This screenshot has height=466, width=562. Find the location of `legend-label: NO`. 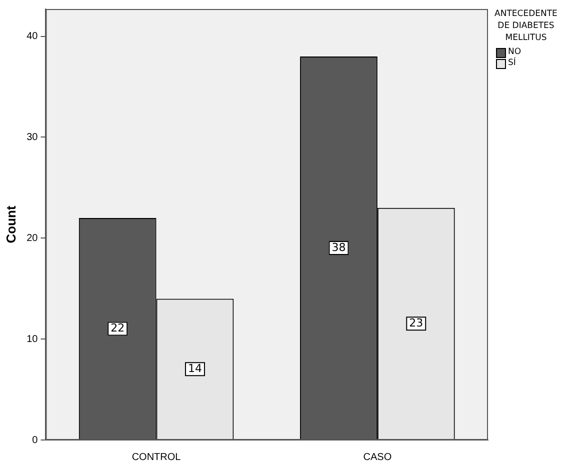

legend-label: NO is located at coordinates (515, 52).